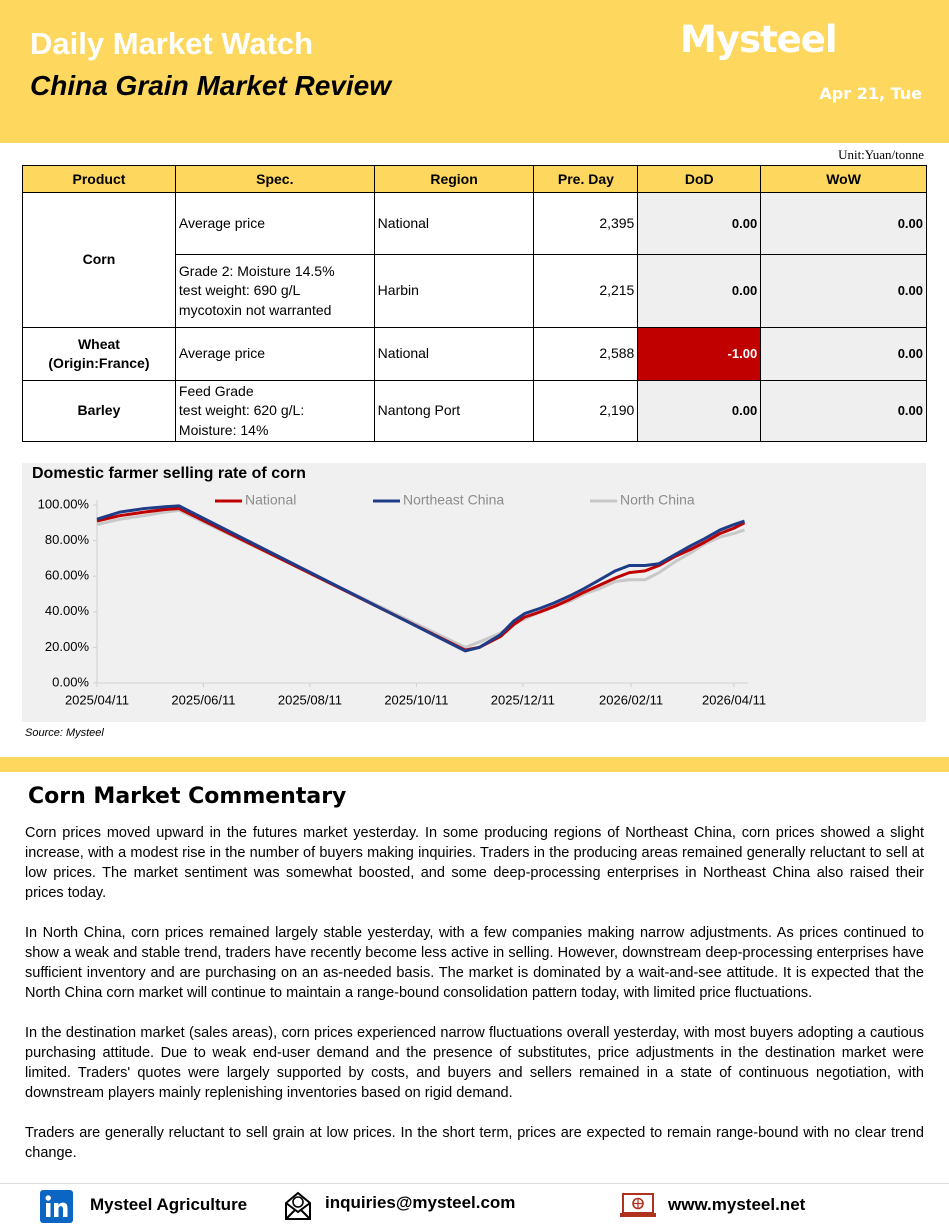  What do you see at coordinates (298, 1205) in the screenshot?
I see `email-icon` at bounding box center [298, 1205].